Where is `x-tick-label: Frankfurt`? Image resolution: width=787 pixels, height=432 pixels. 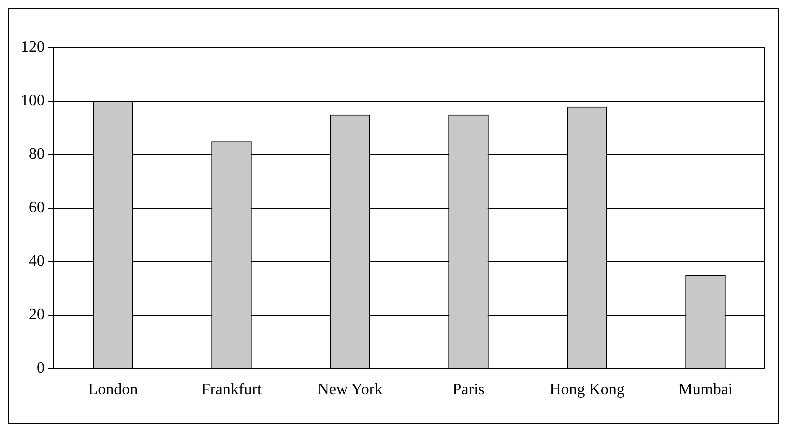
x-tick-label: Frankfurt is located at coordinates (232, 390).